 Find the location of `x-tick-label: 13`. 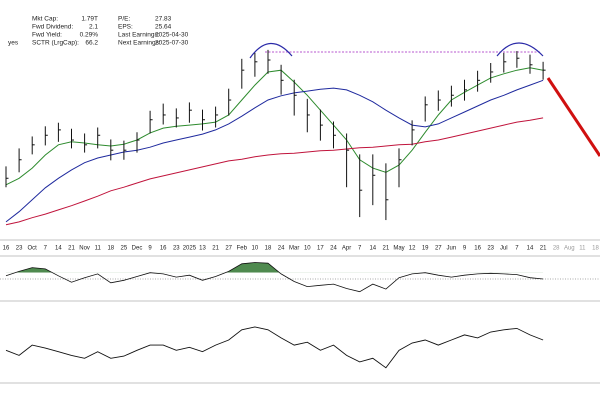

x-tick-label: 13 is located at coordinates (202, 249).